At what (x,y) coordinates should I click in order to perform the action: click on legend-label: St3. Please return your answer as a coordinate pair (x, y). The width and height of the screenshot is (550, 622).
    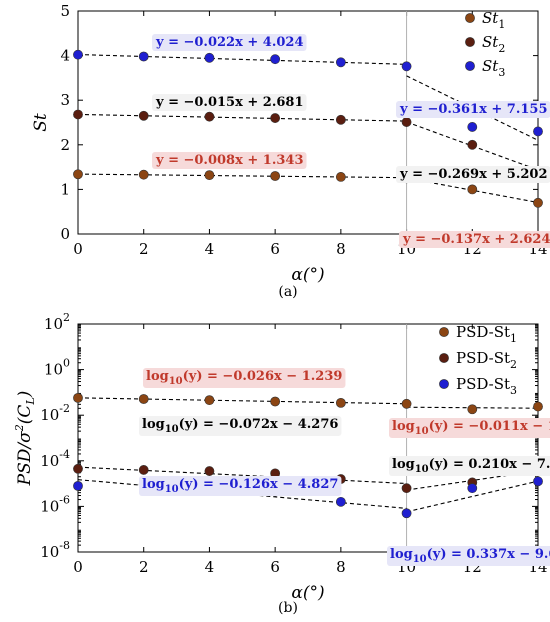
    Looking at the image, I should click on (493, 68).